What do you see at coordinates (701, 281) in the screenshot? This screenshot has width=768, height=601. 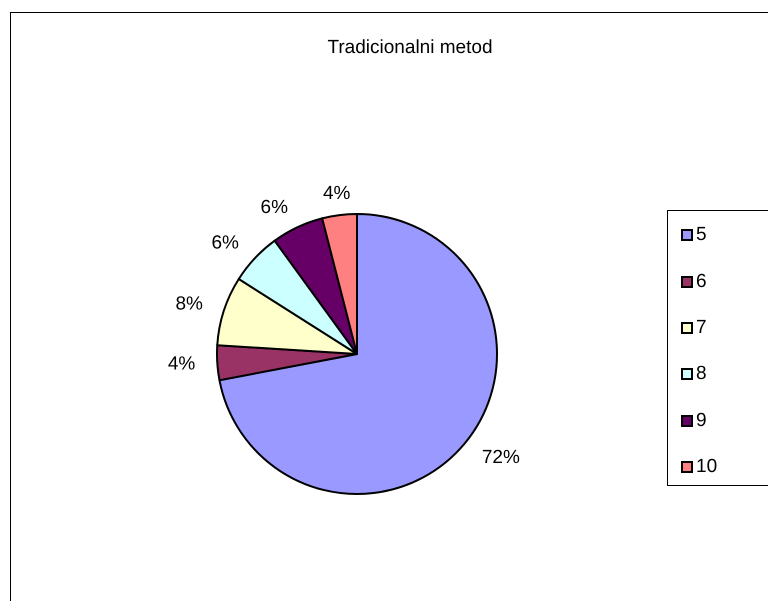 I see `legend-label: 6` at bounding box center [701, 281].